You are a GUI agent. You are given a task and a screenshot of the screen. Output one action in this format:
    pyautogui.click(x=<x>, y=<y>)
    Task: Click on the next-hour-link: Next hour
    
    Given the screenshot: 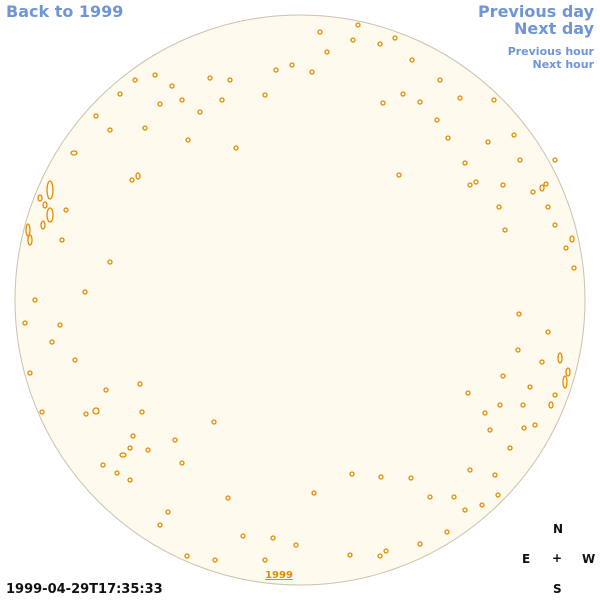 What is the action you would take?
    pyautogui.click(x=563, y=64)
    